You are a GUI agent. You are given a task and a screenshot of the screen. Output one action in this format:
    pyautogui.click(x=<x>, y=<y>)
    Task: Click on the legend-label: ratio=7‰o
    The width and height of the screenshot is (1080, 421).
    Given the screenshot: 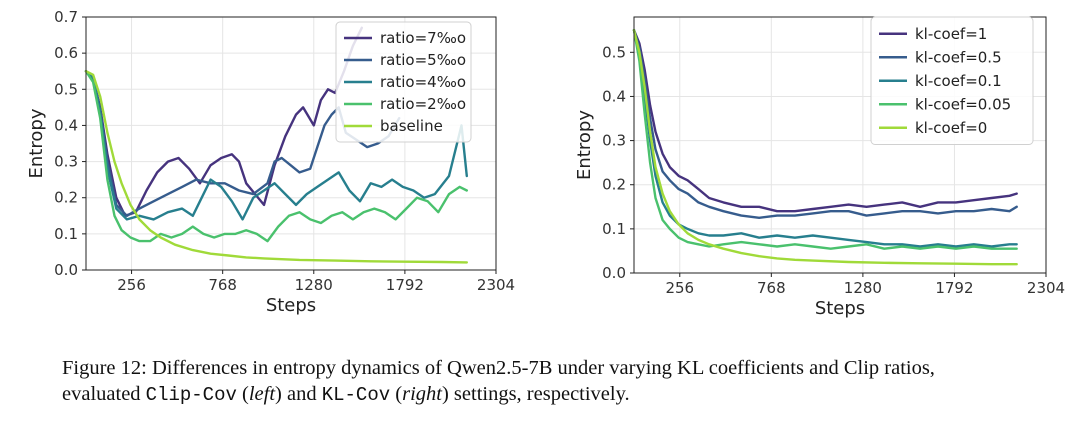 What is the action you would take?
    pyautogui.click(x=423, y=38)
    